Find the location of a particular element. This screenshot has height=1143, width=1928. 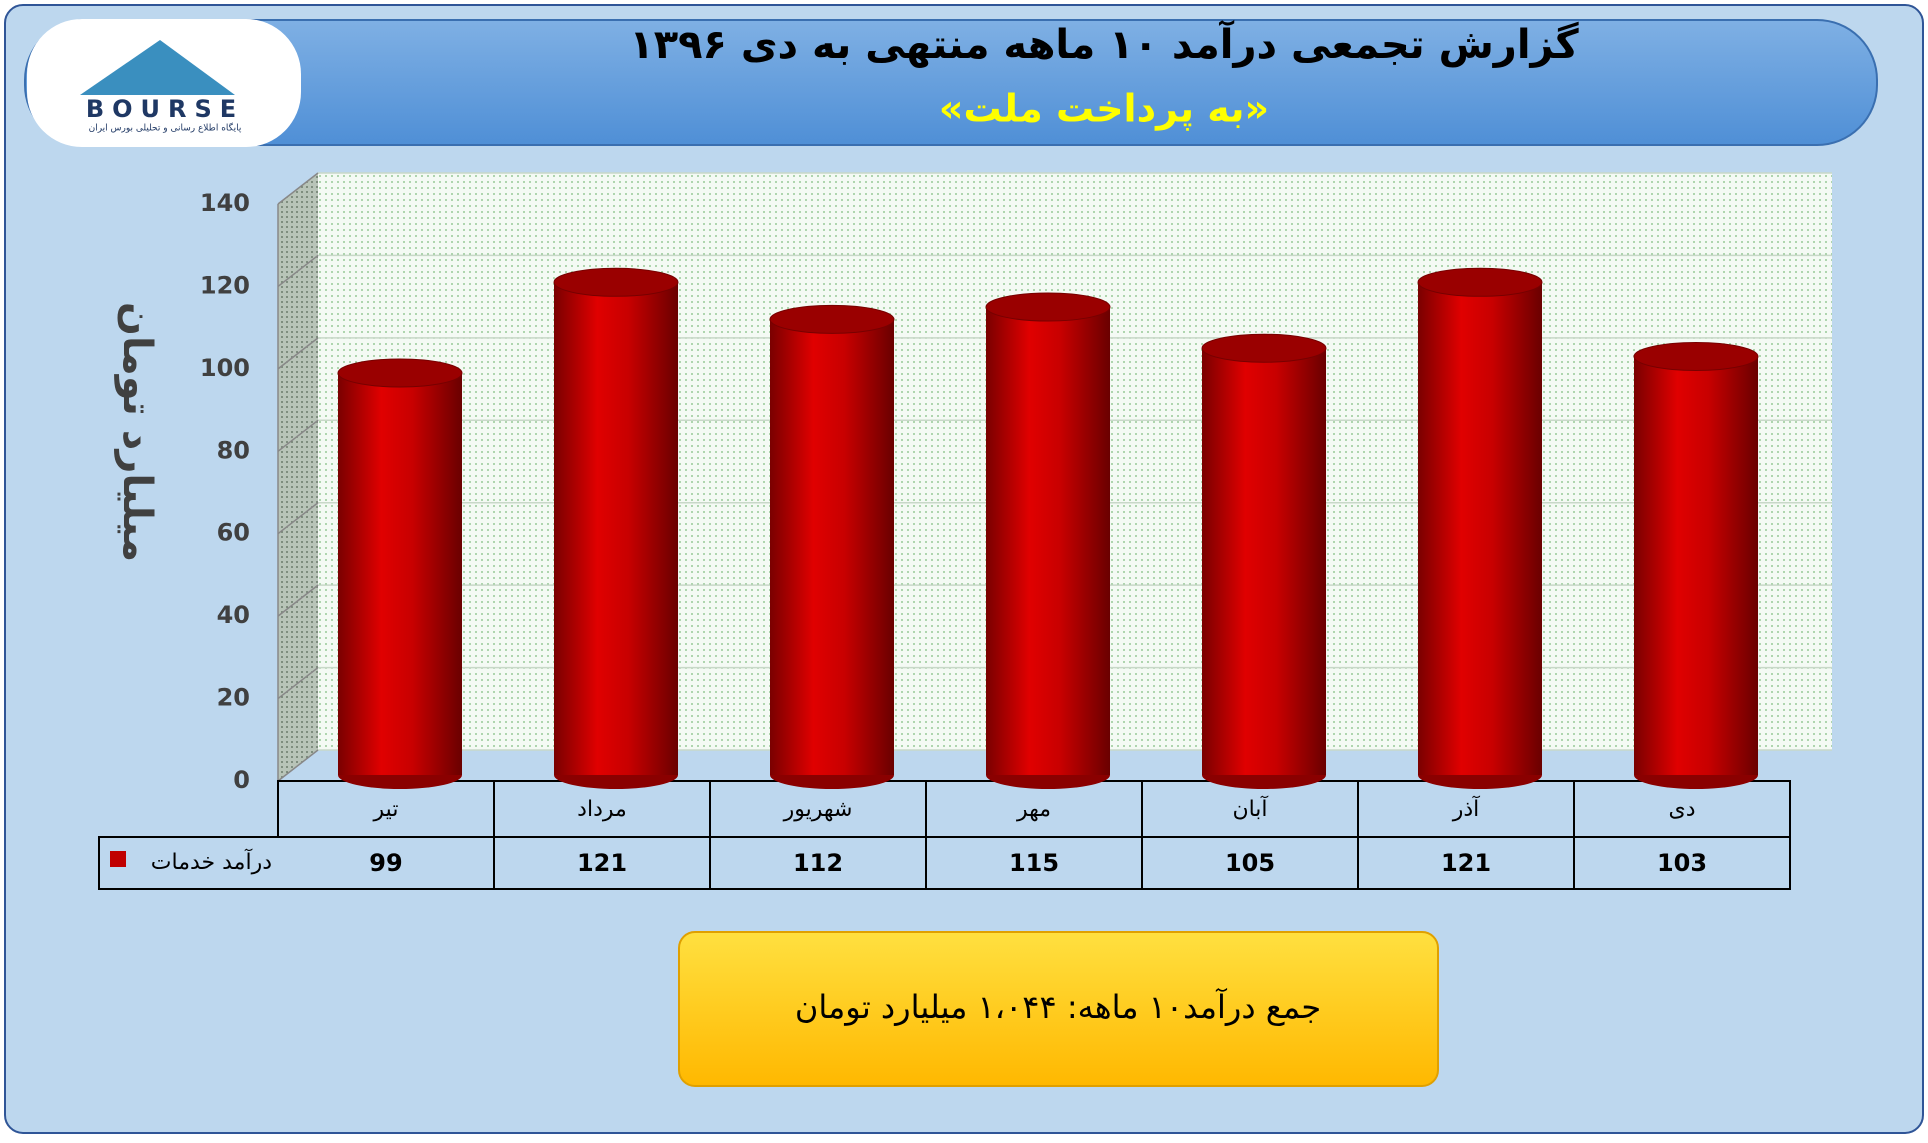

y-tick-label: 0 is located at coordinates (241, 780).